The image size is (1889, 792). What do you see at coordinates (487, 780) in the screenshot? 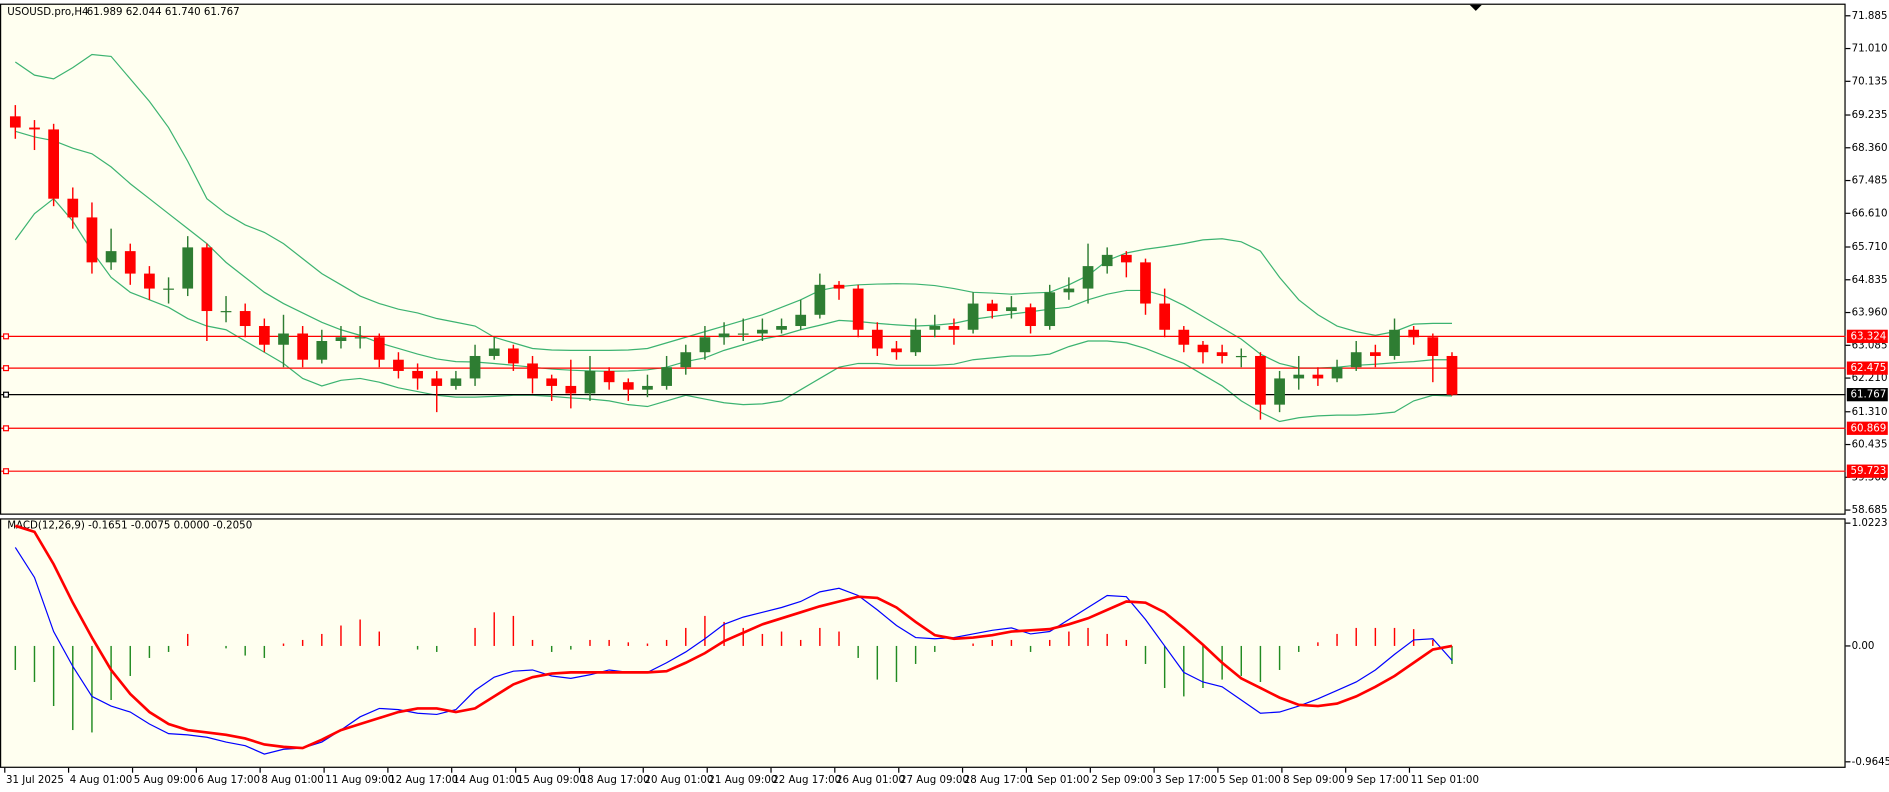
I see `x-tick-label: 14 Aug 01:00` at bounding box center [487, 780].